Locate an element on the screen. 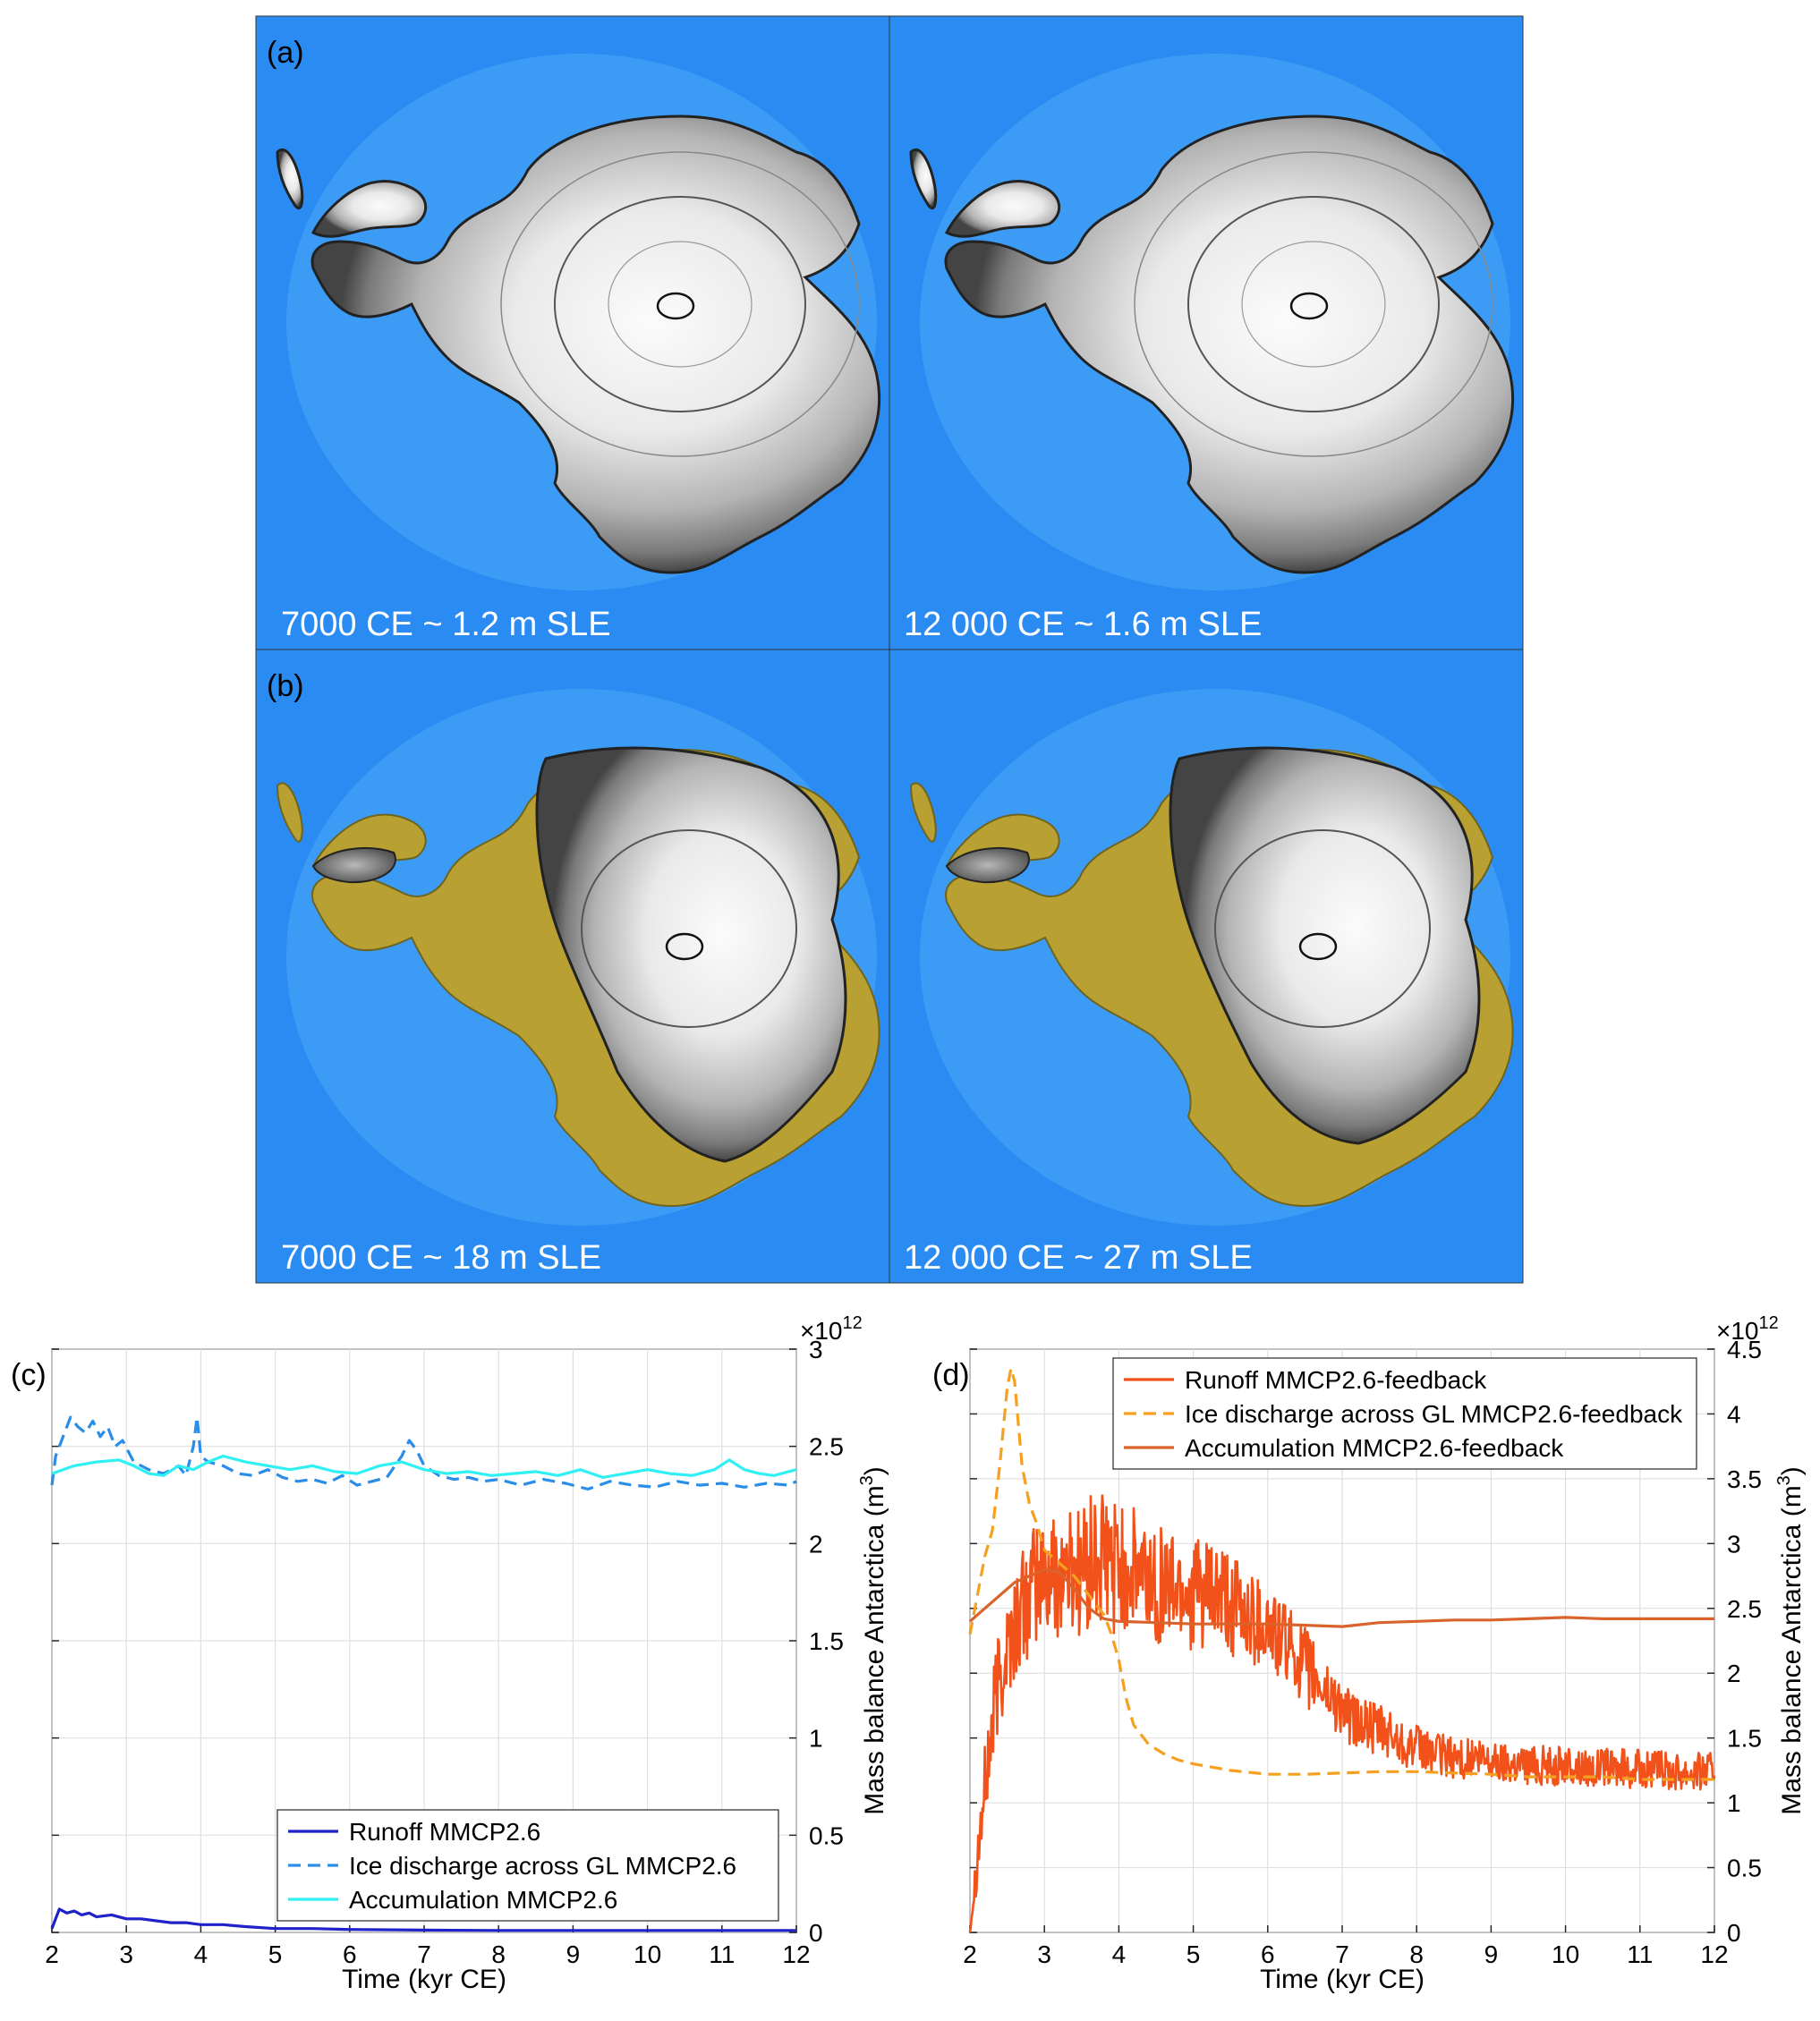 This screenshot has height=2021, width=1820. chart-d-xtick-label-6: 8 is located at coordinates (1417, 1954).